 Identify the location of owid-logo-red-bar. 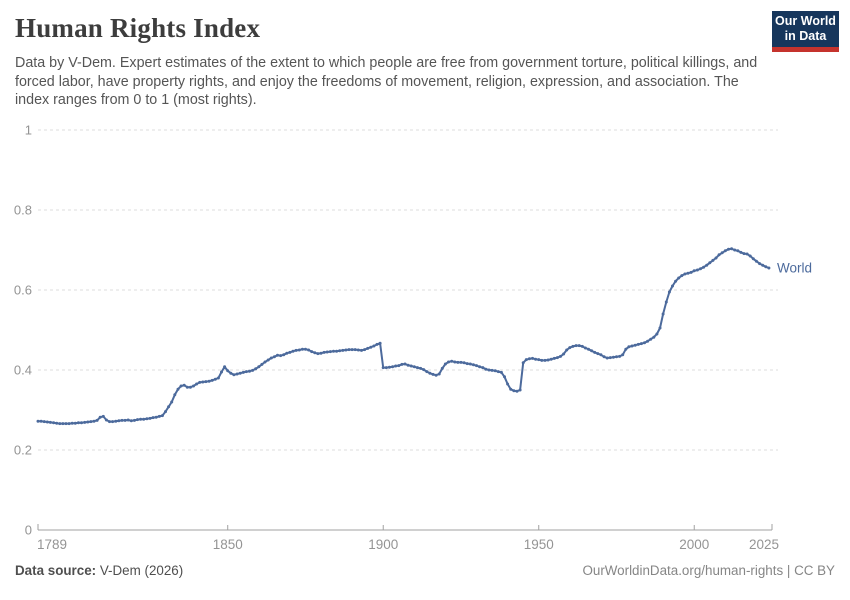
(805, 49).